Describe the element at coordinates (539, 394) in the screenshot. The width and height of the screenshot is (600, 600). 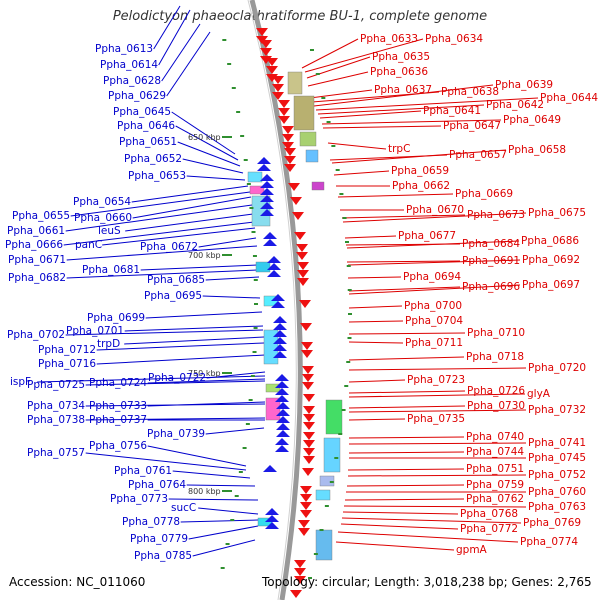
I see `gene-label-right: glyA` at that location.